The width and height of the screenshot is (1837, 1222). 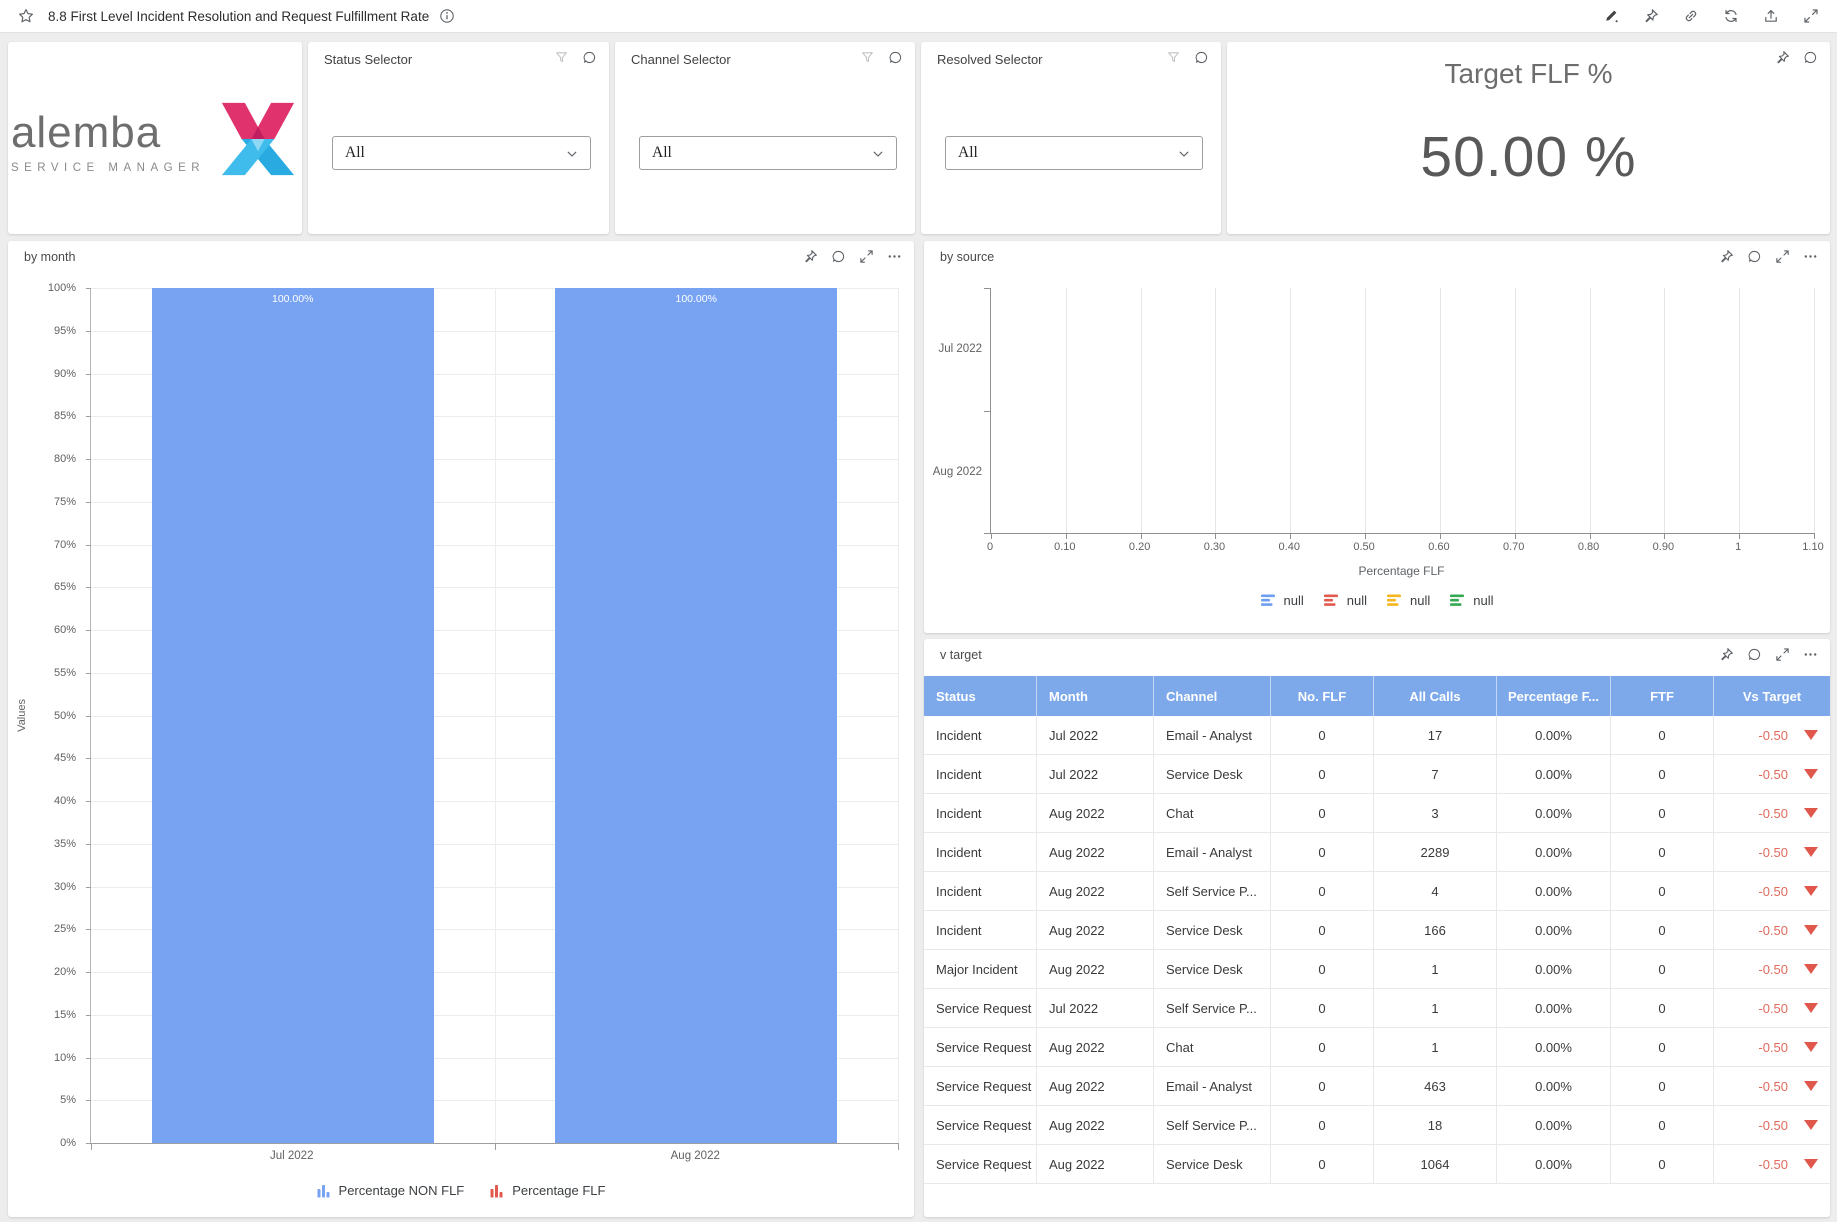 What do you see at coordinates (26, 16) in the screenshot?
I see `favorite-star-icon` at bounding box center [26, 16].